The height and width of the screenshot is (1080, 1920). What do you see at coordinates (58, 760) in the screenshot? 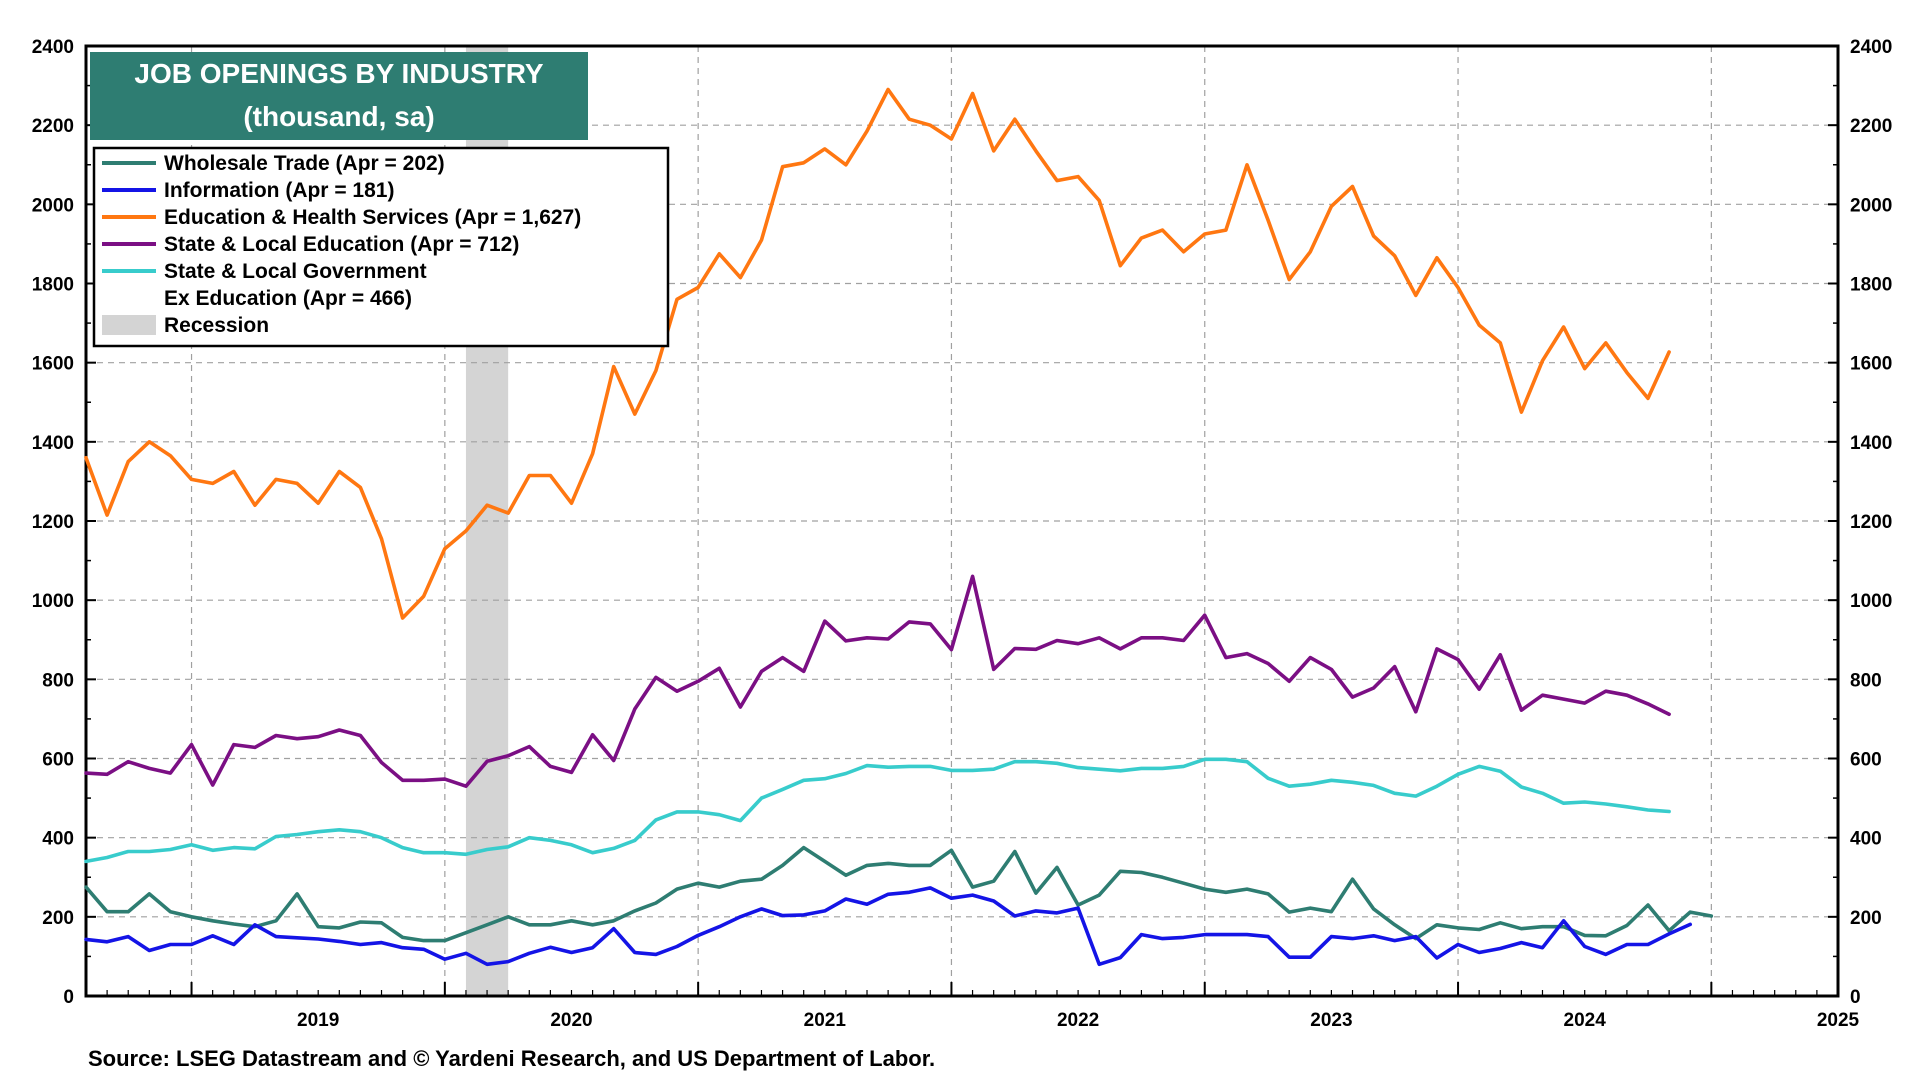
I see `y-tick-label-left: 600` at bounding box center [58, 760].